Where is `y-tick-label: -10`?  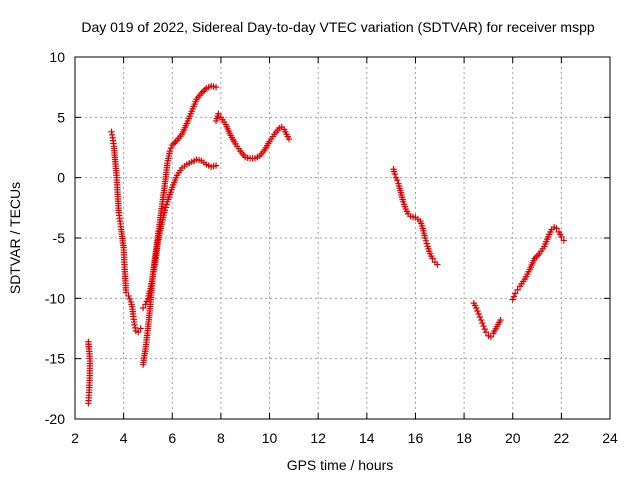
y-tick-label: -10 is located at coordinates (55, 298).